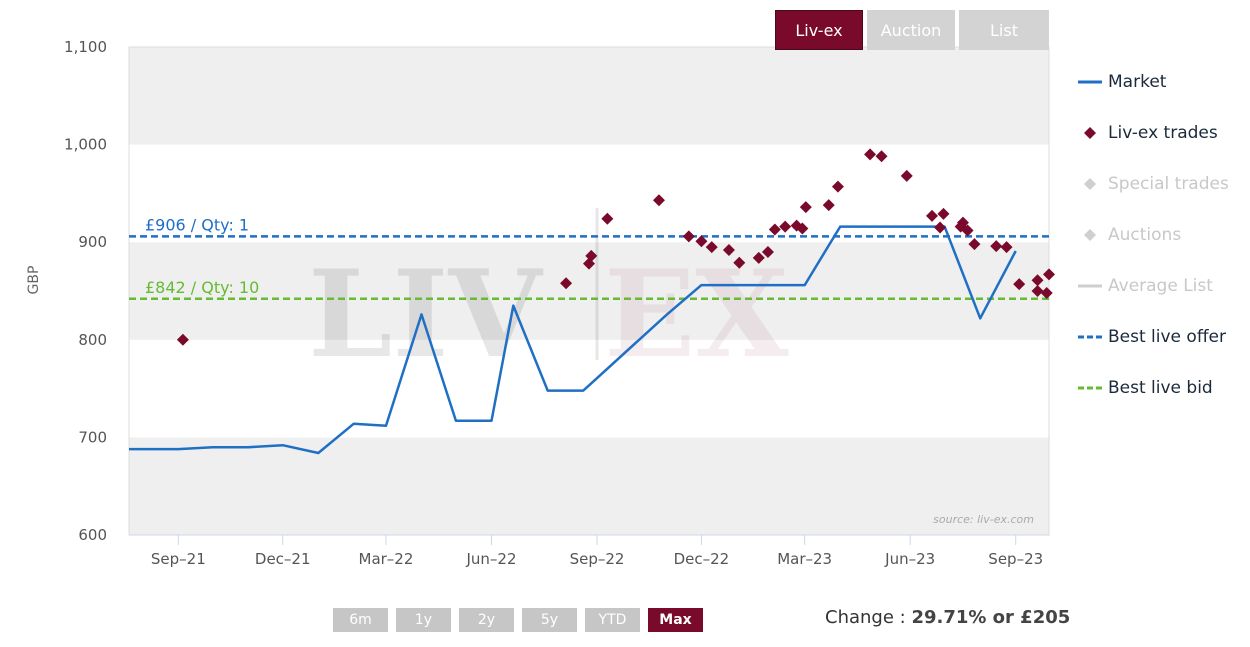 This screenshot has height=647, width=1250. I want to click on range-button-max: Max, so click(675, 620).